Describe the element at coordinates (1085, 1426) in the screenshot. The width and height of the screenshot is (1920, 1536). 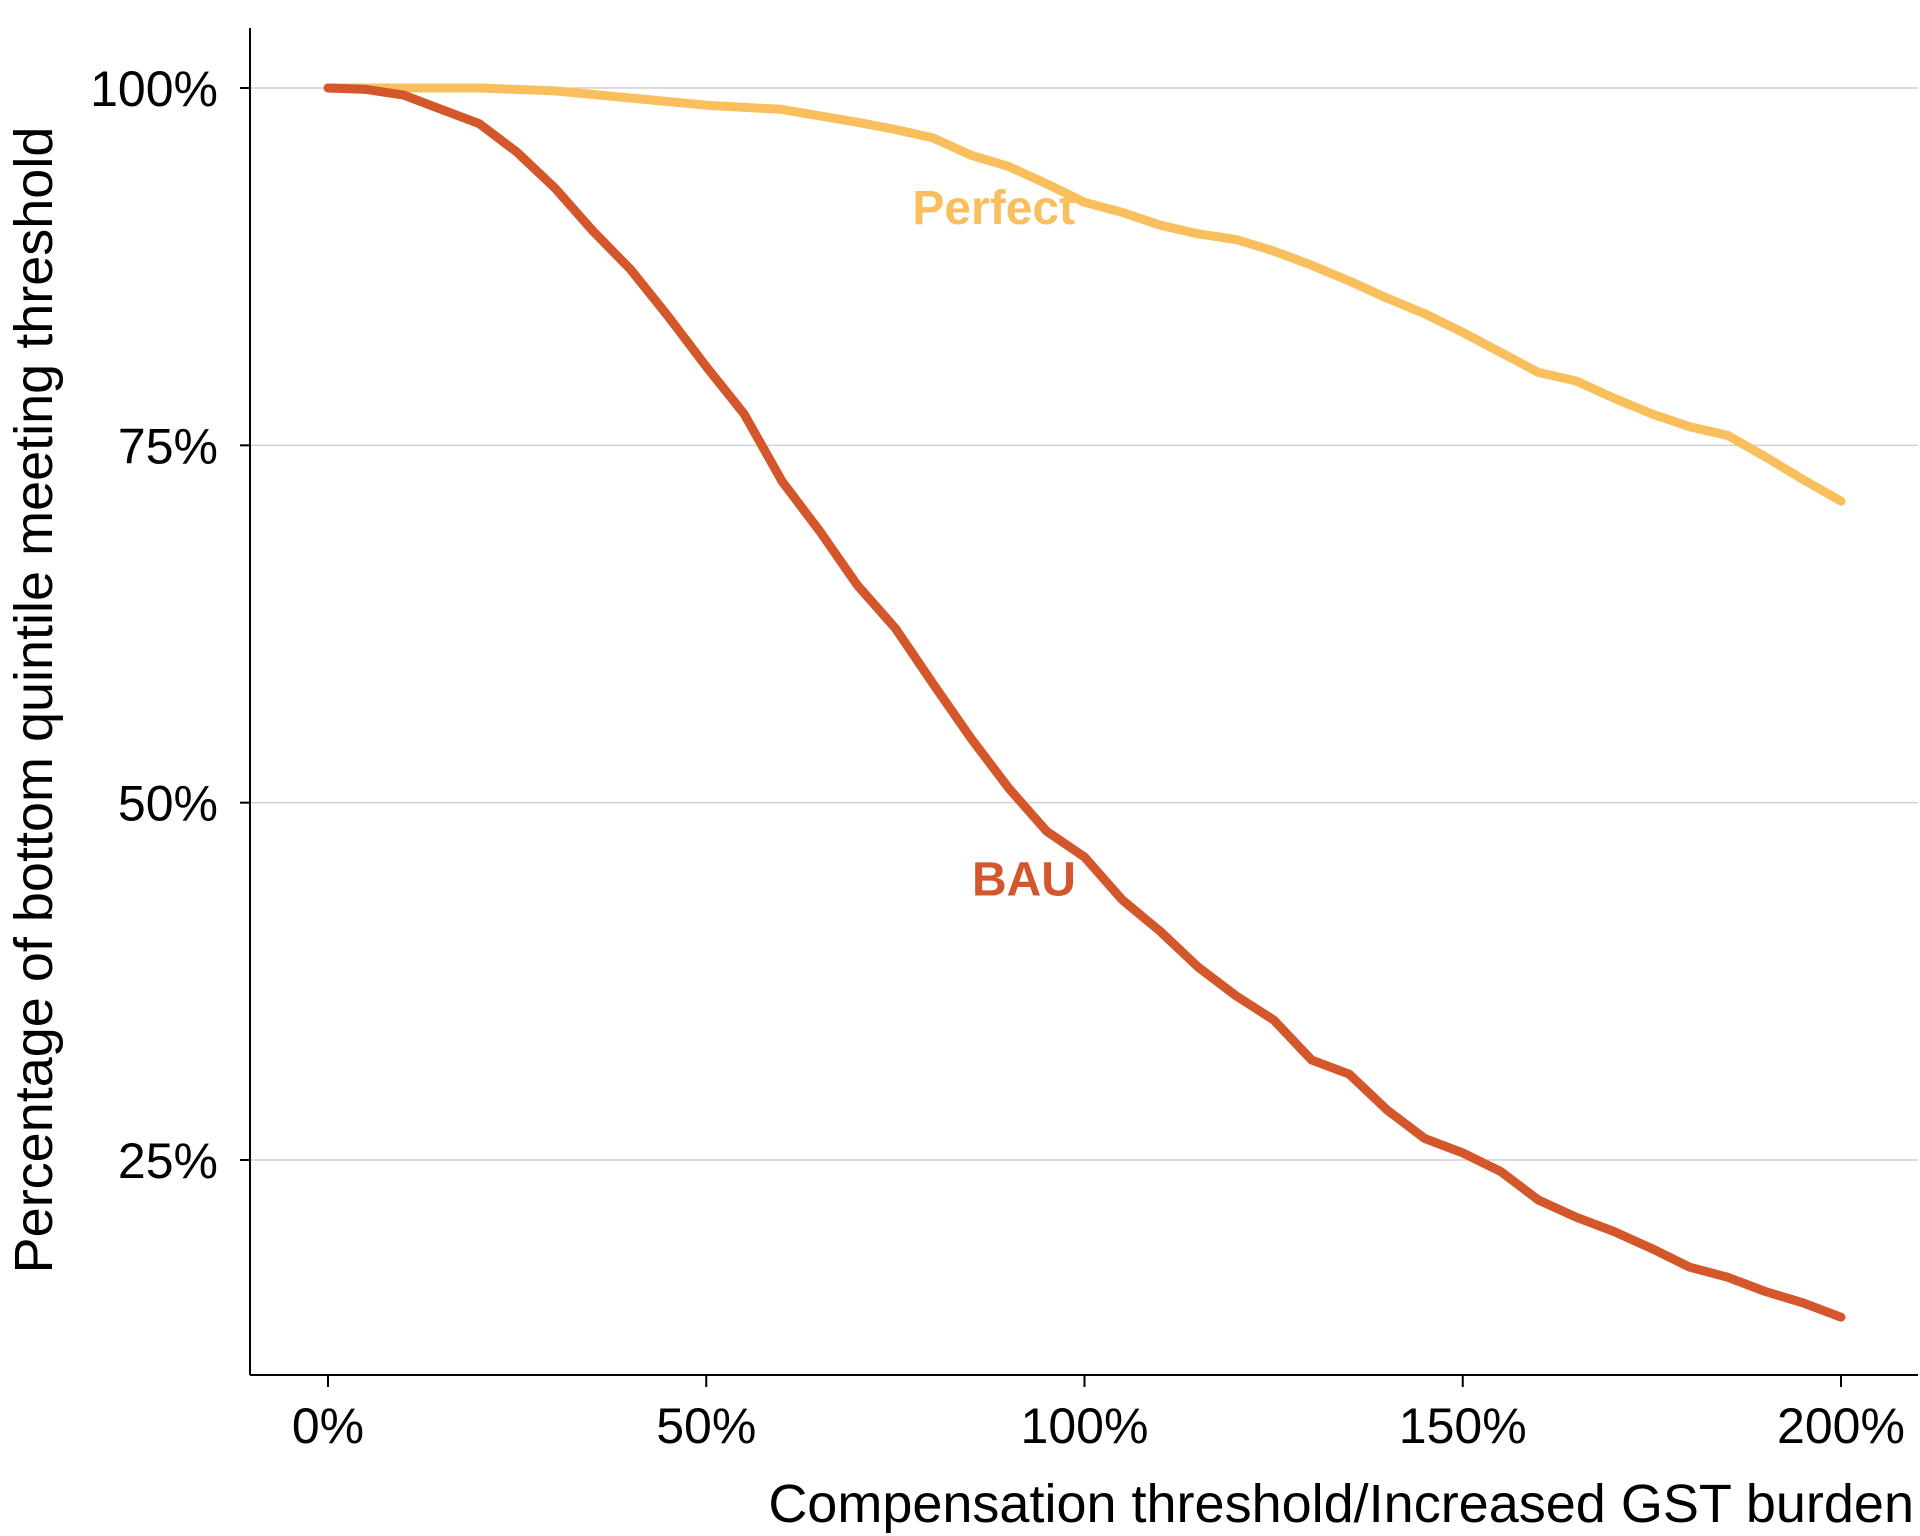
I see `x-tick-label: 100%` at that location.